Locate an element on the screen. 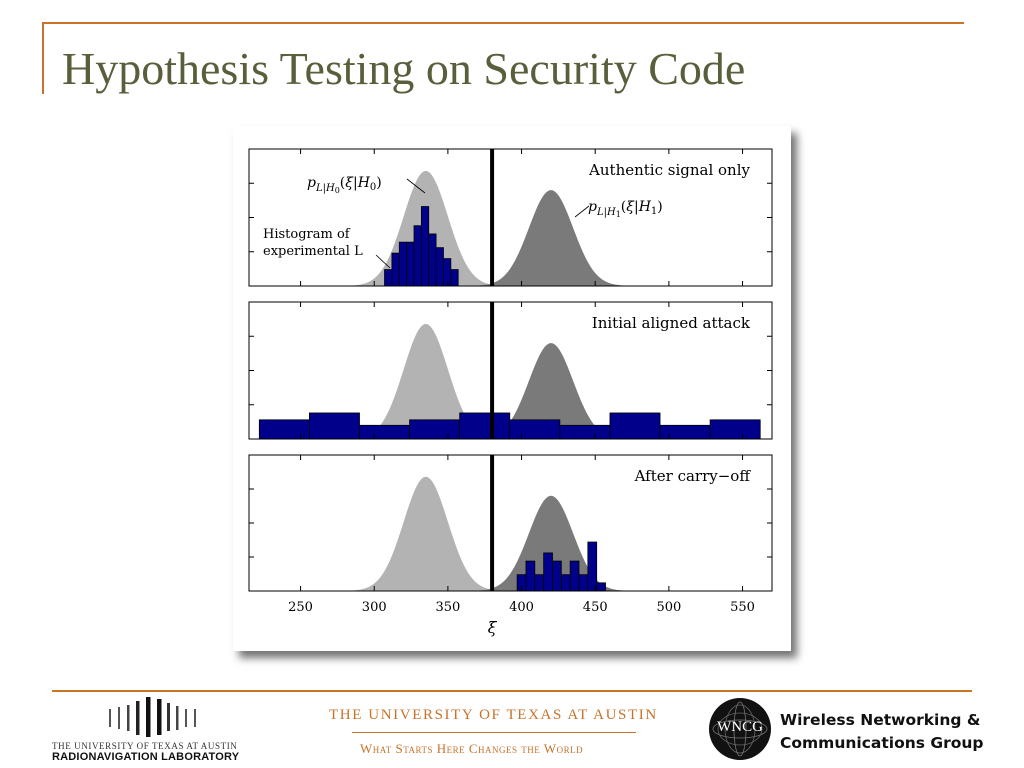 The image size is (1024, 768). title-side-rule is located at coordinates (43, 58).